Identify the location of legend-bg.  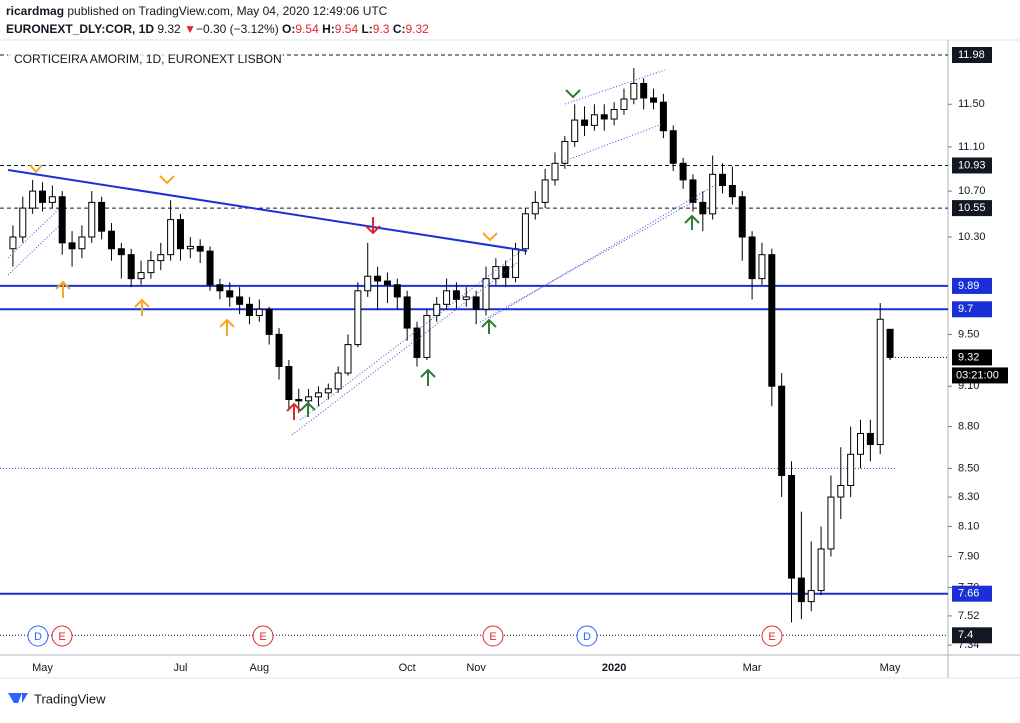
(145, 59).